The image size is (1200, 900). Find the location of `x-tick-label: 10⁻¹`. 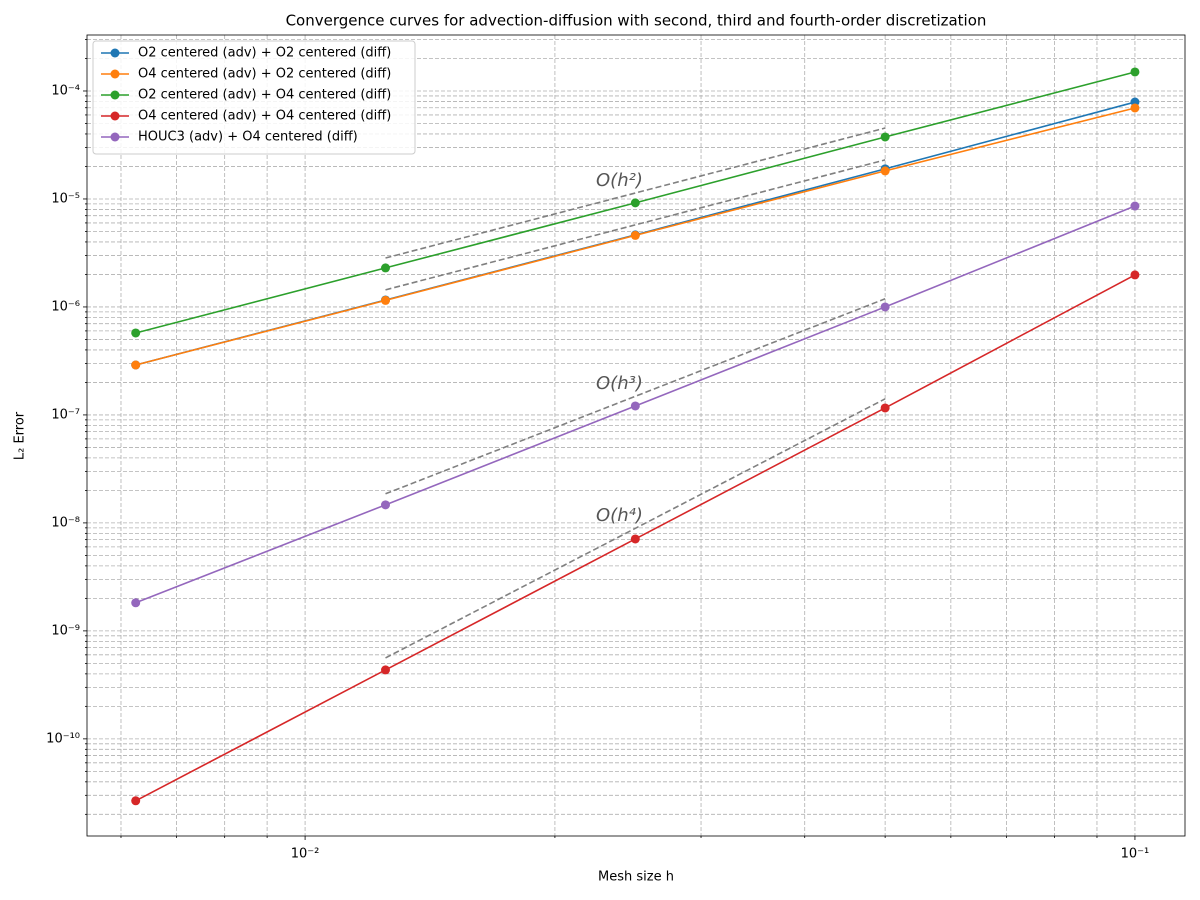

x-tick-label: 10⁻¹ is located at coordinates (1135, 854).